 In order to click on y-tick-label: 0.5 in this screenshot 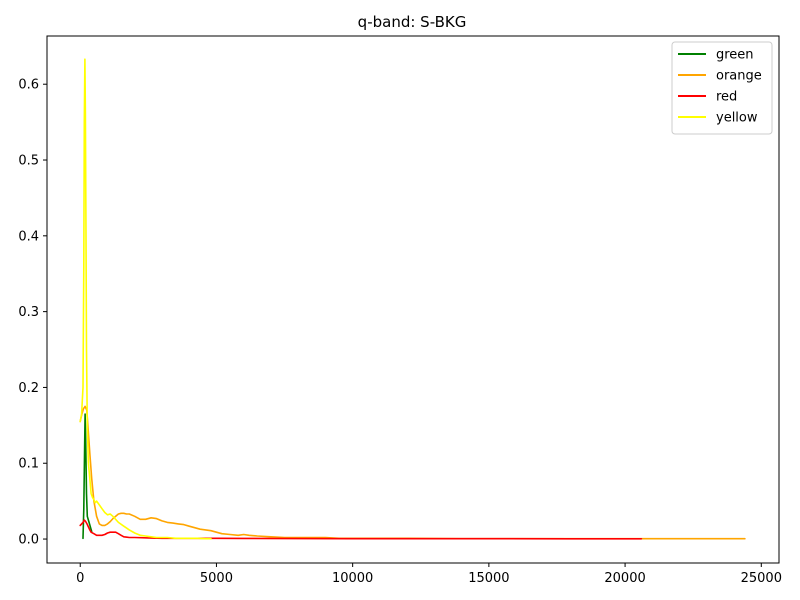, I will do `click(28, 161)`.